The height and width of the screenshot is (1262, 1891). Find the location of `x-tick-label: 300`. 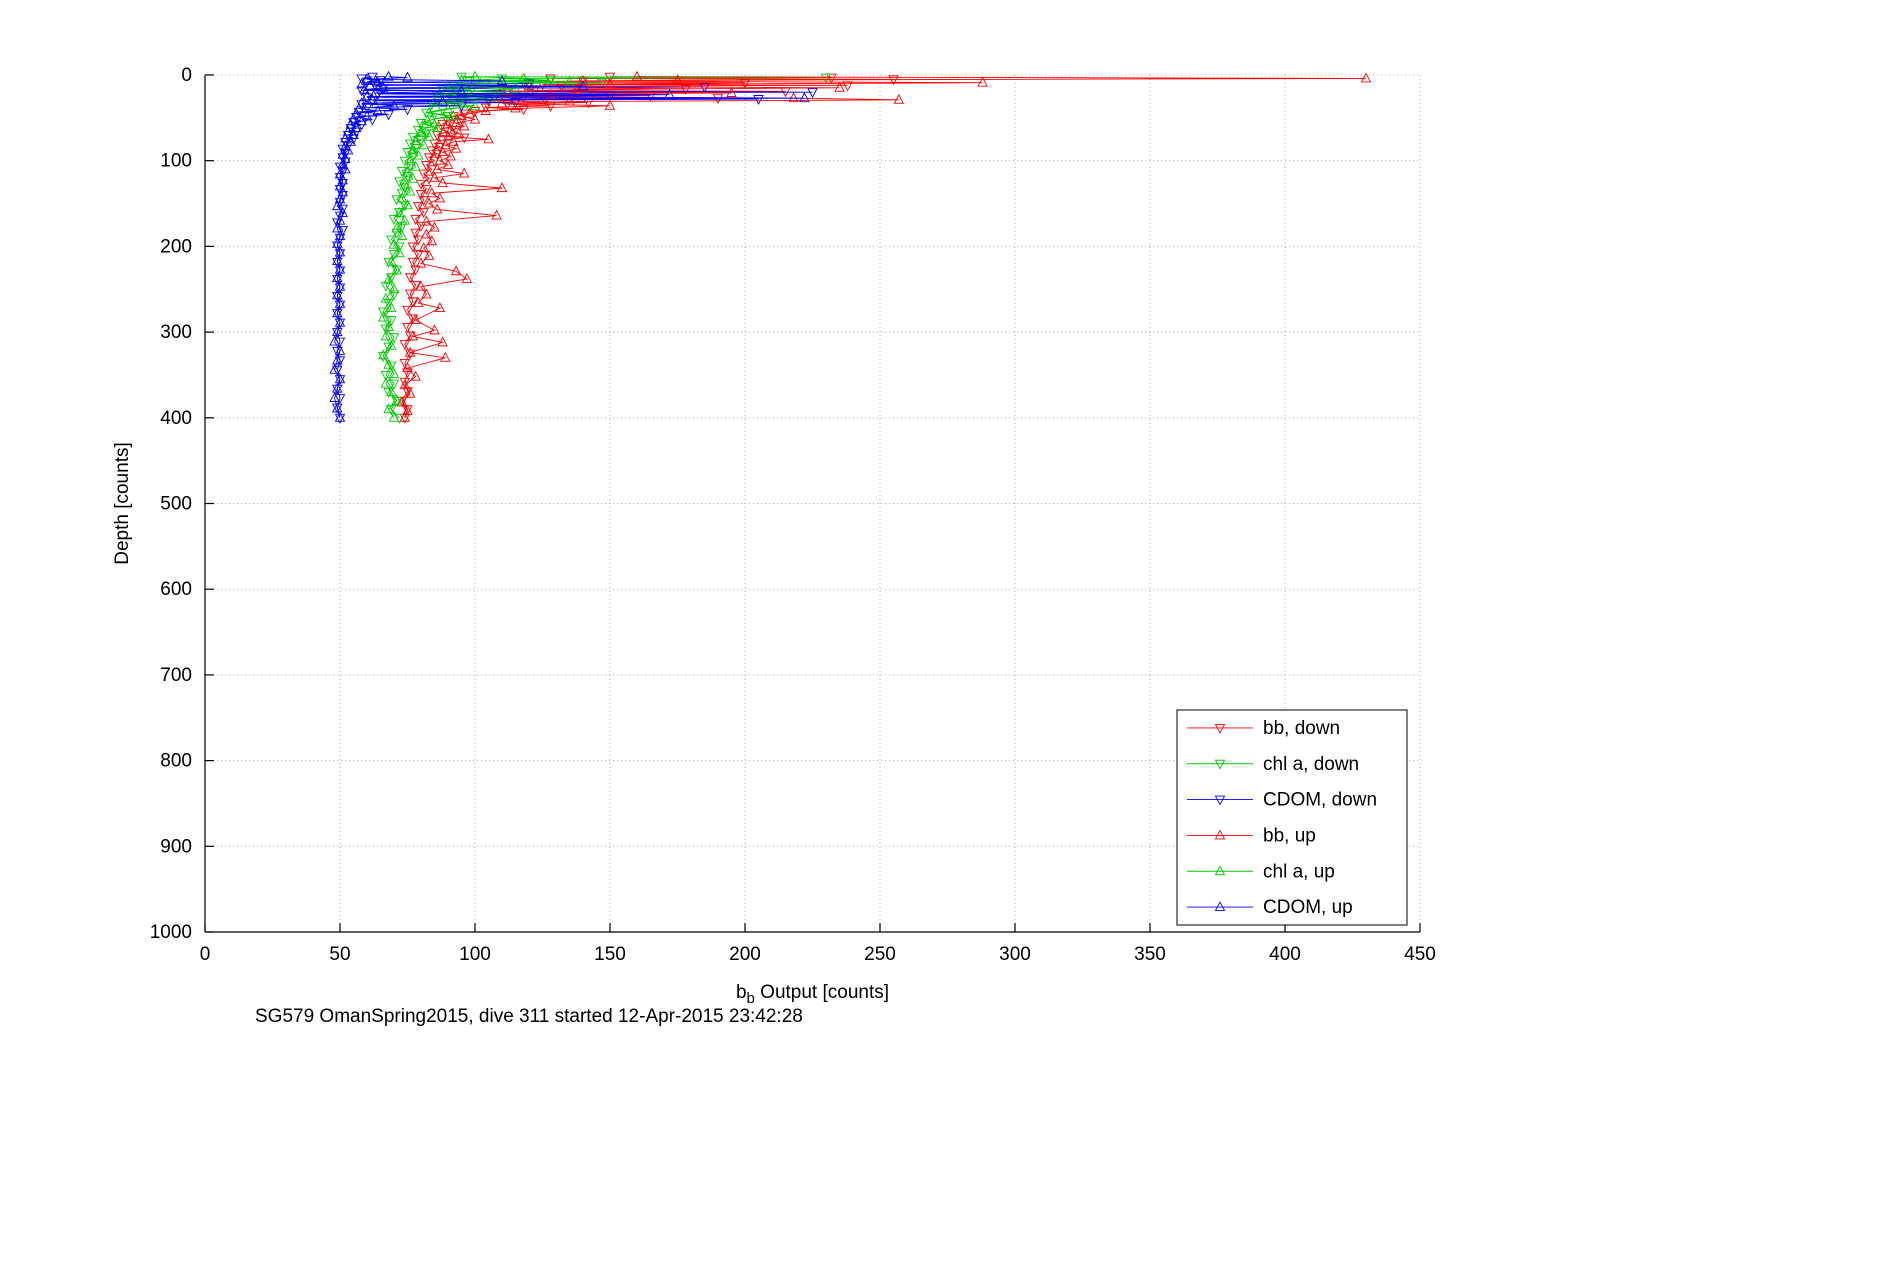

x-tick-label: 300 is located at coordinates (1015, 954).